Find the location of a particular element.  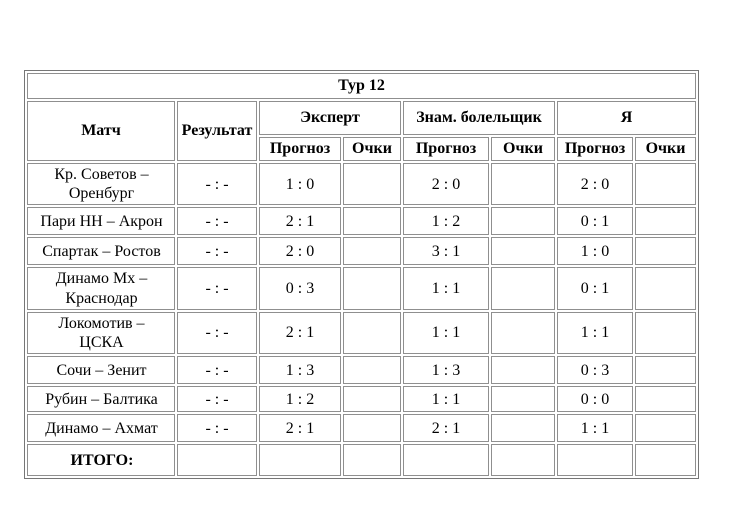

round-title: Тур 12 is located at coordinates (362, 86).